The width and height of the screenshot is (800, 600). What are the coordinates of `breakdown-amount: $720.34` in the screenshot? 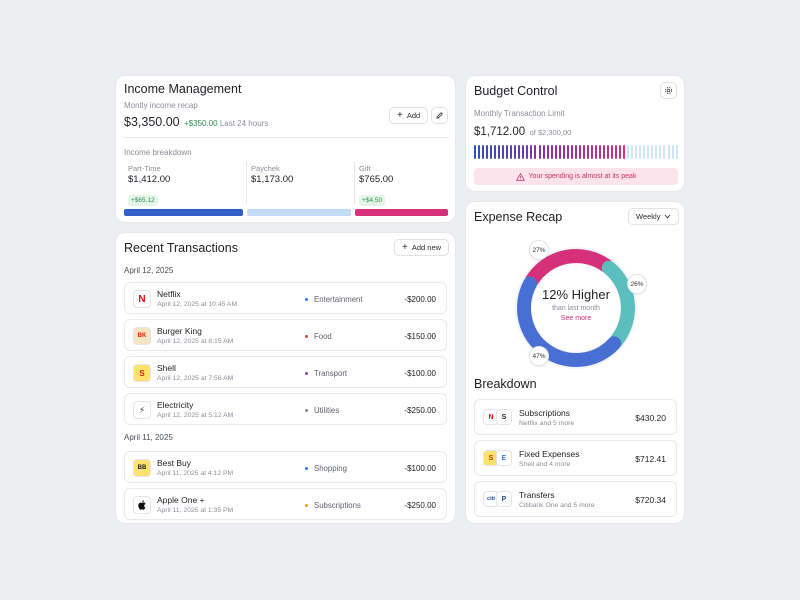 It's located at (650, 500).